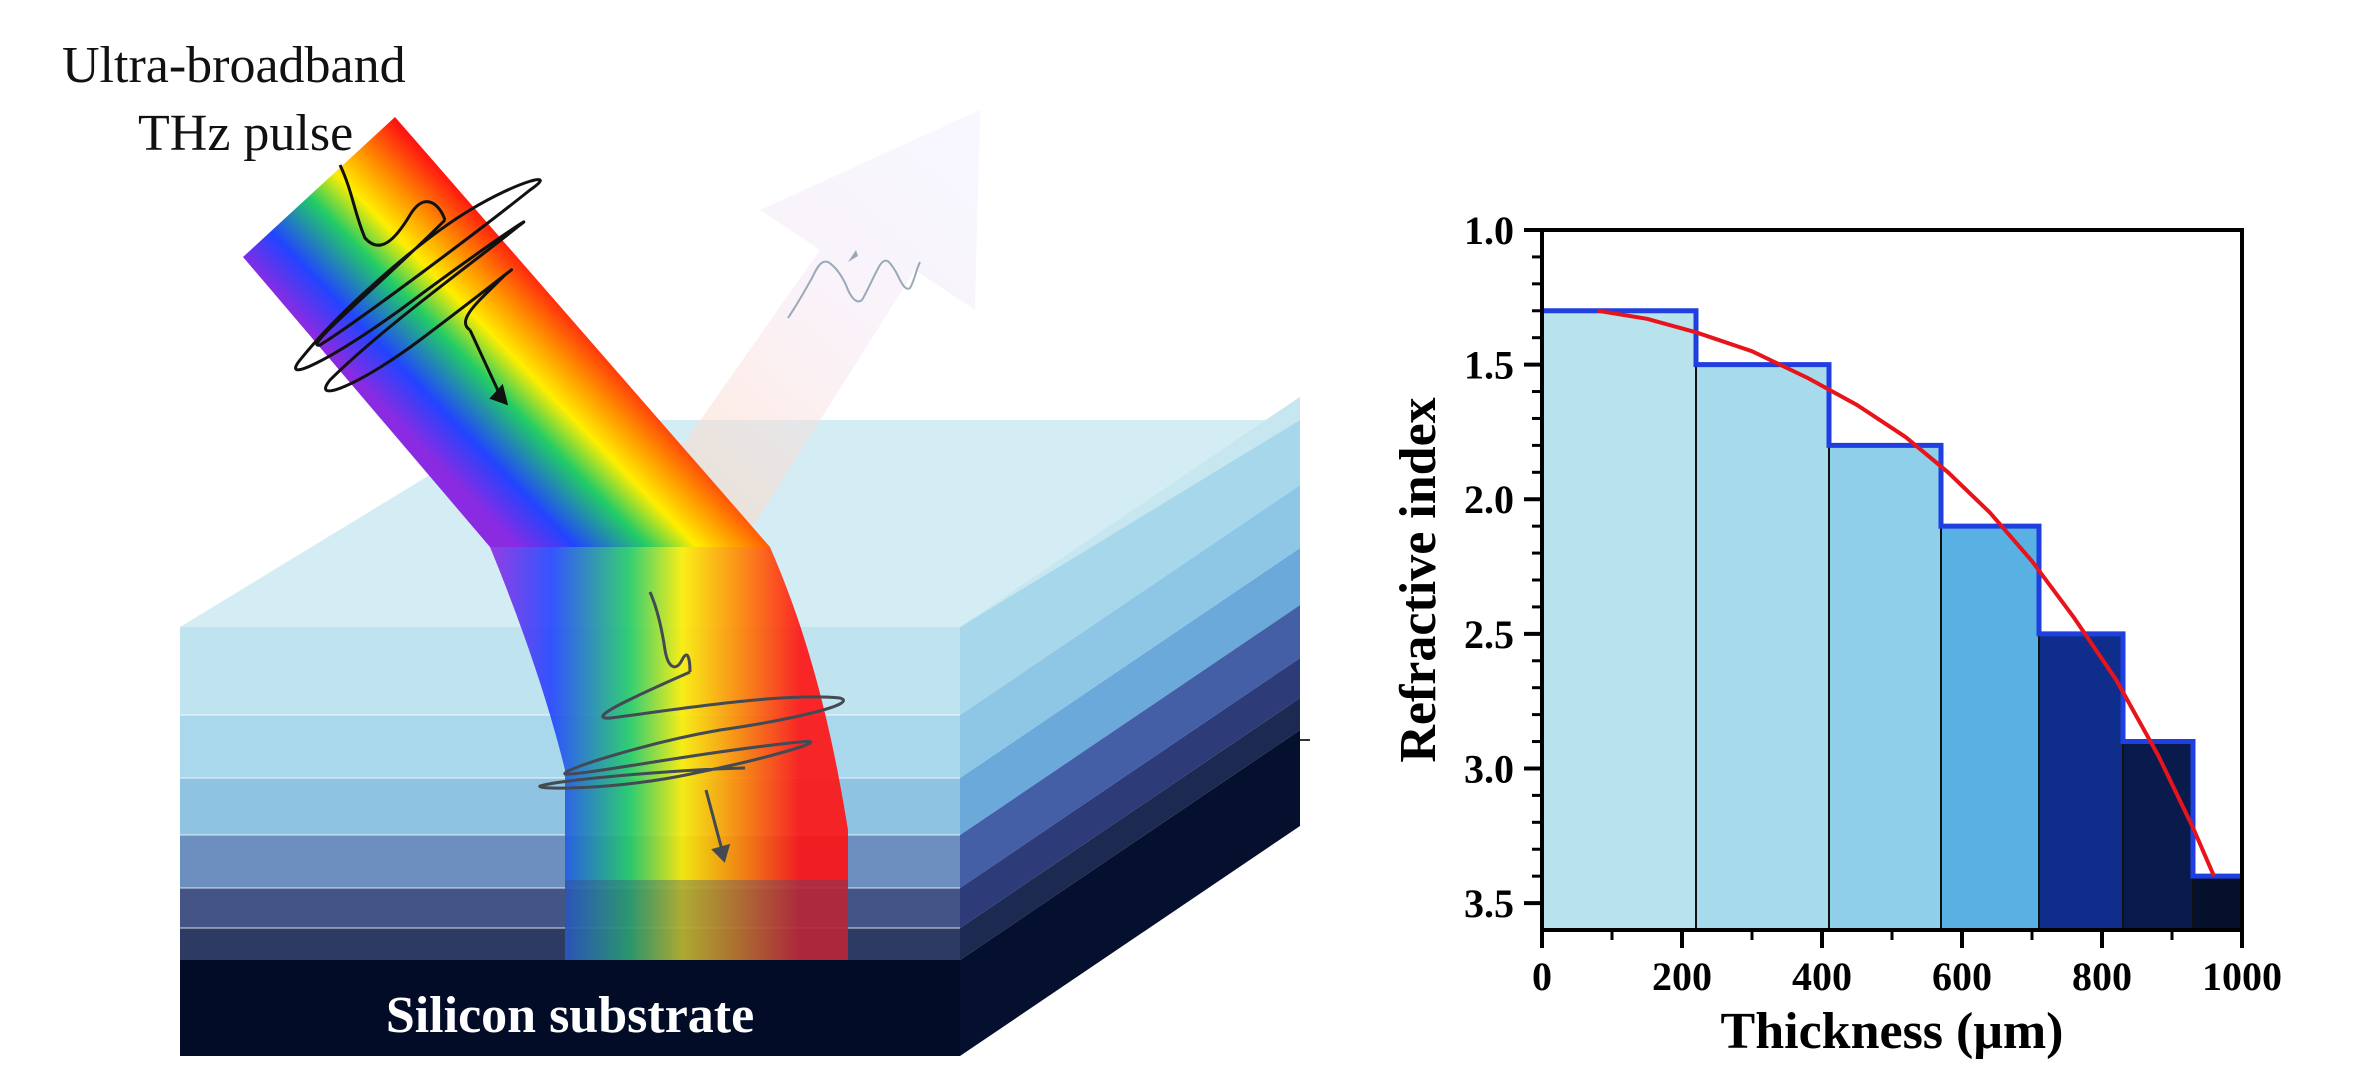 The height and width of the screenshot is (1086, 2362). Describe the element at coordinates (1907, 964) in the screenshot. I see `x-axis-ticks: 0 200 400 600 800 1000` at that location.